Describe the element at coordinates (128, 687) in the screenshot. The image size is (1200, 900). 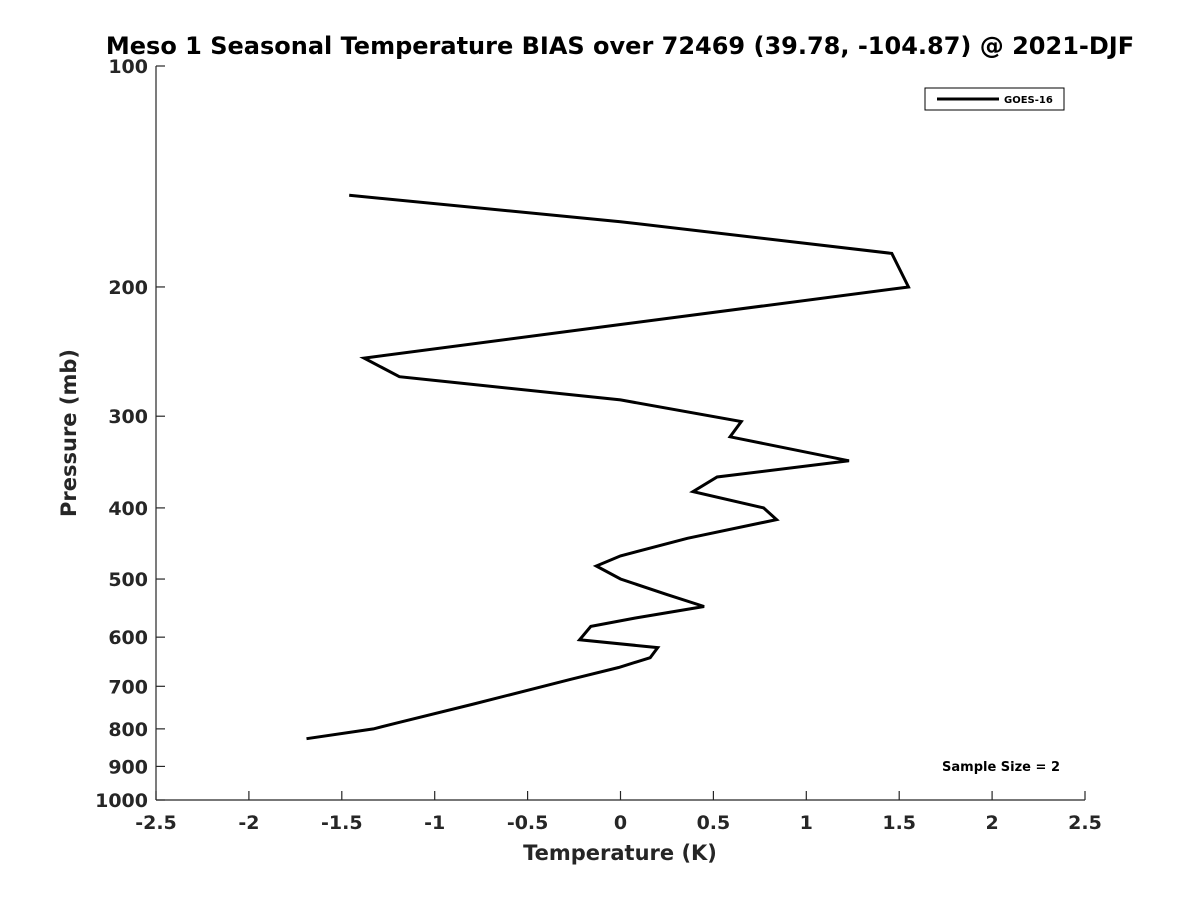
I see `y-tick-label: 700` at that location.